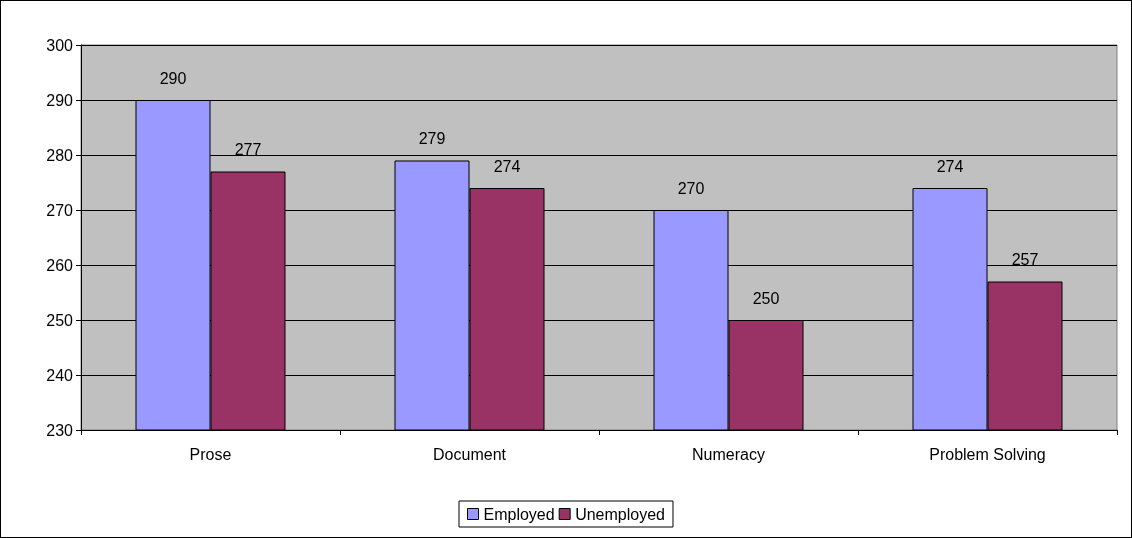 The image size is (1132, 538). What do you see at coordinates (60, 155) in the screenshot?
I see `y-tick-label: 280` at bounding box center [60, 155].